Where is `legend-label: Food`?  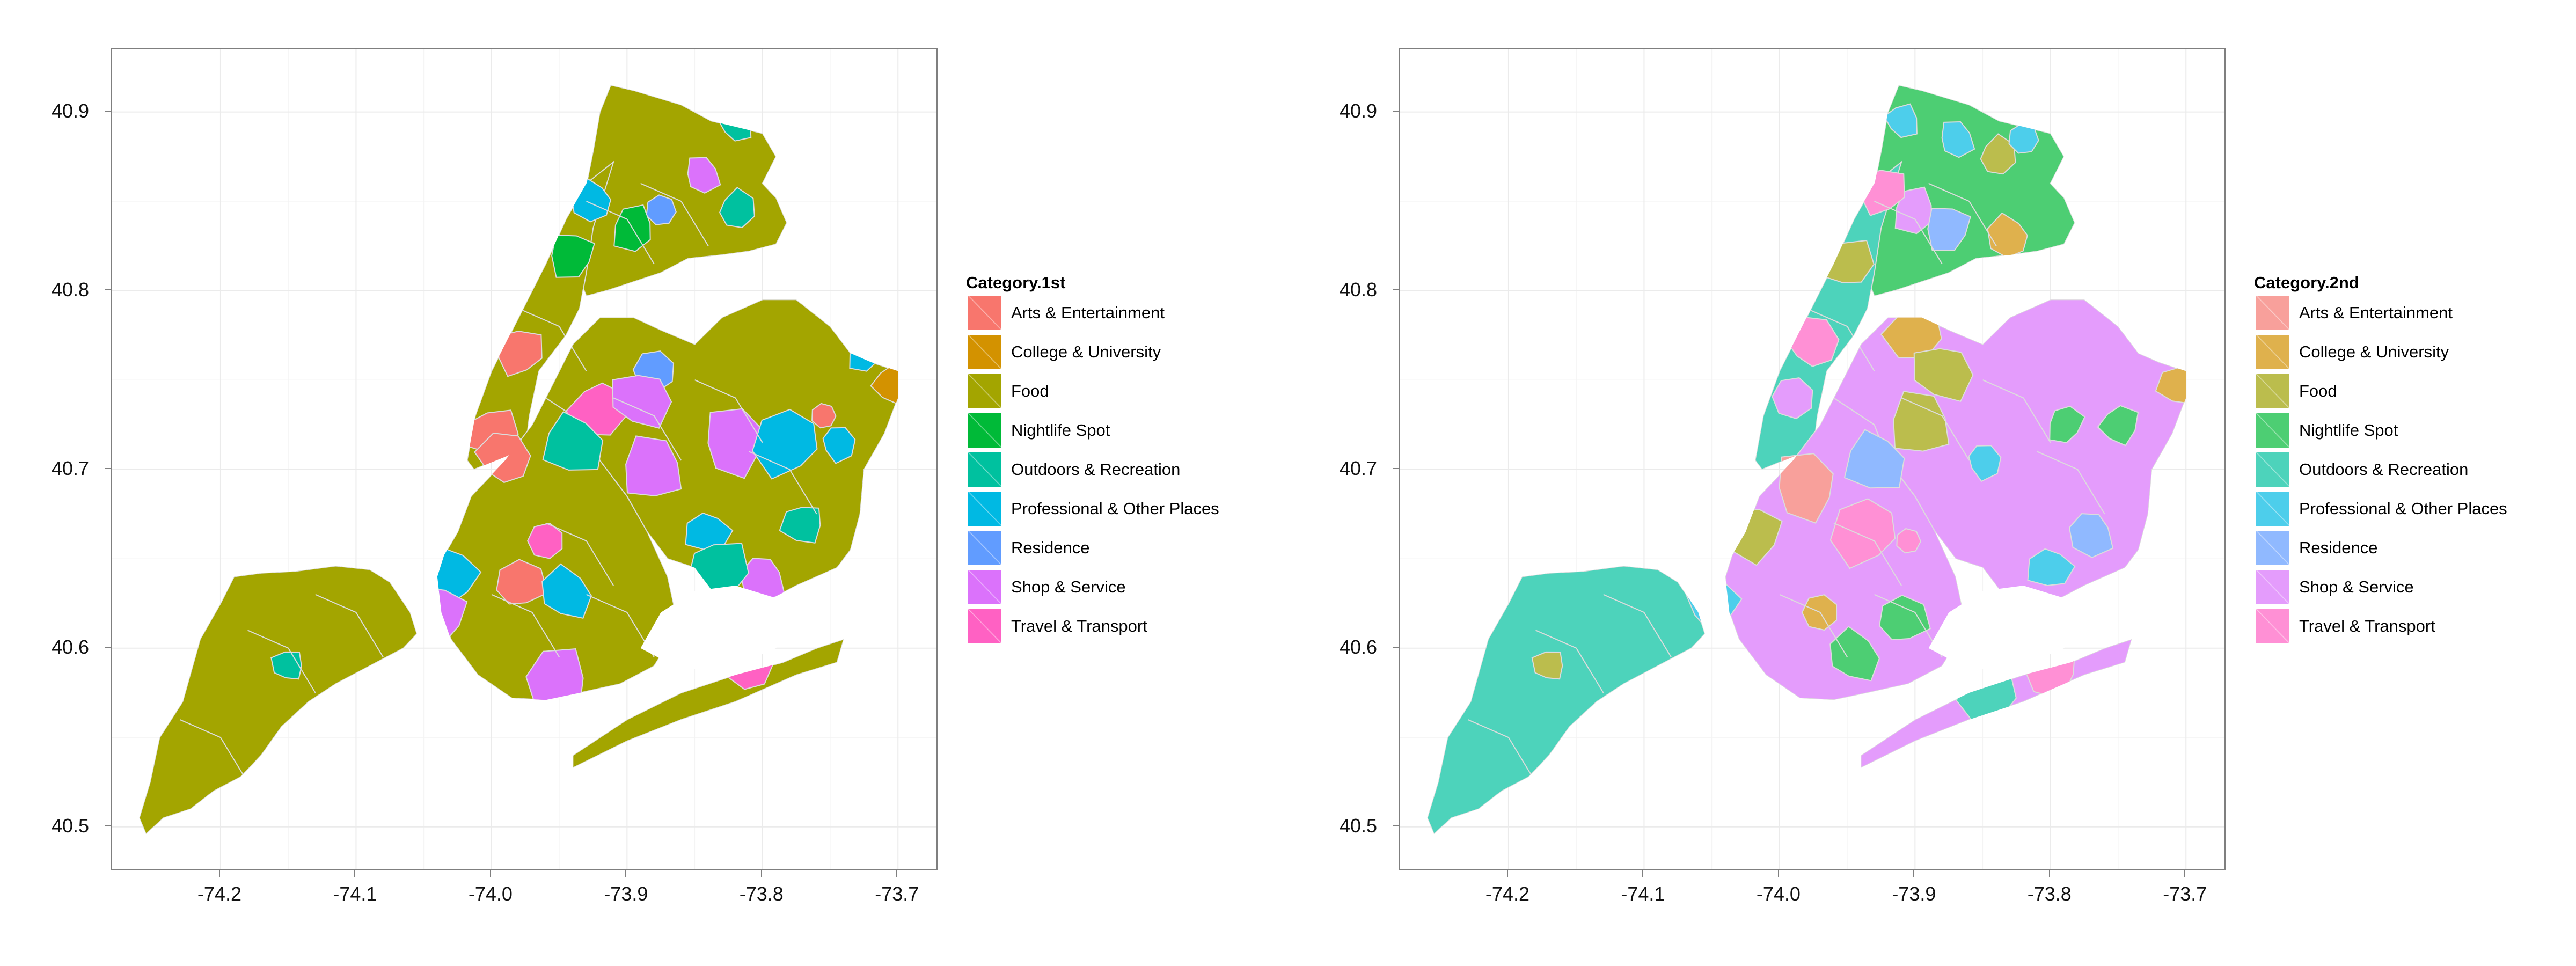 legend-label: Food is located at coordinates (1030, 391).